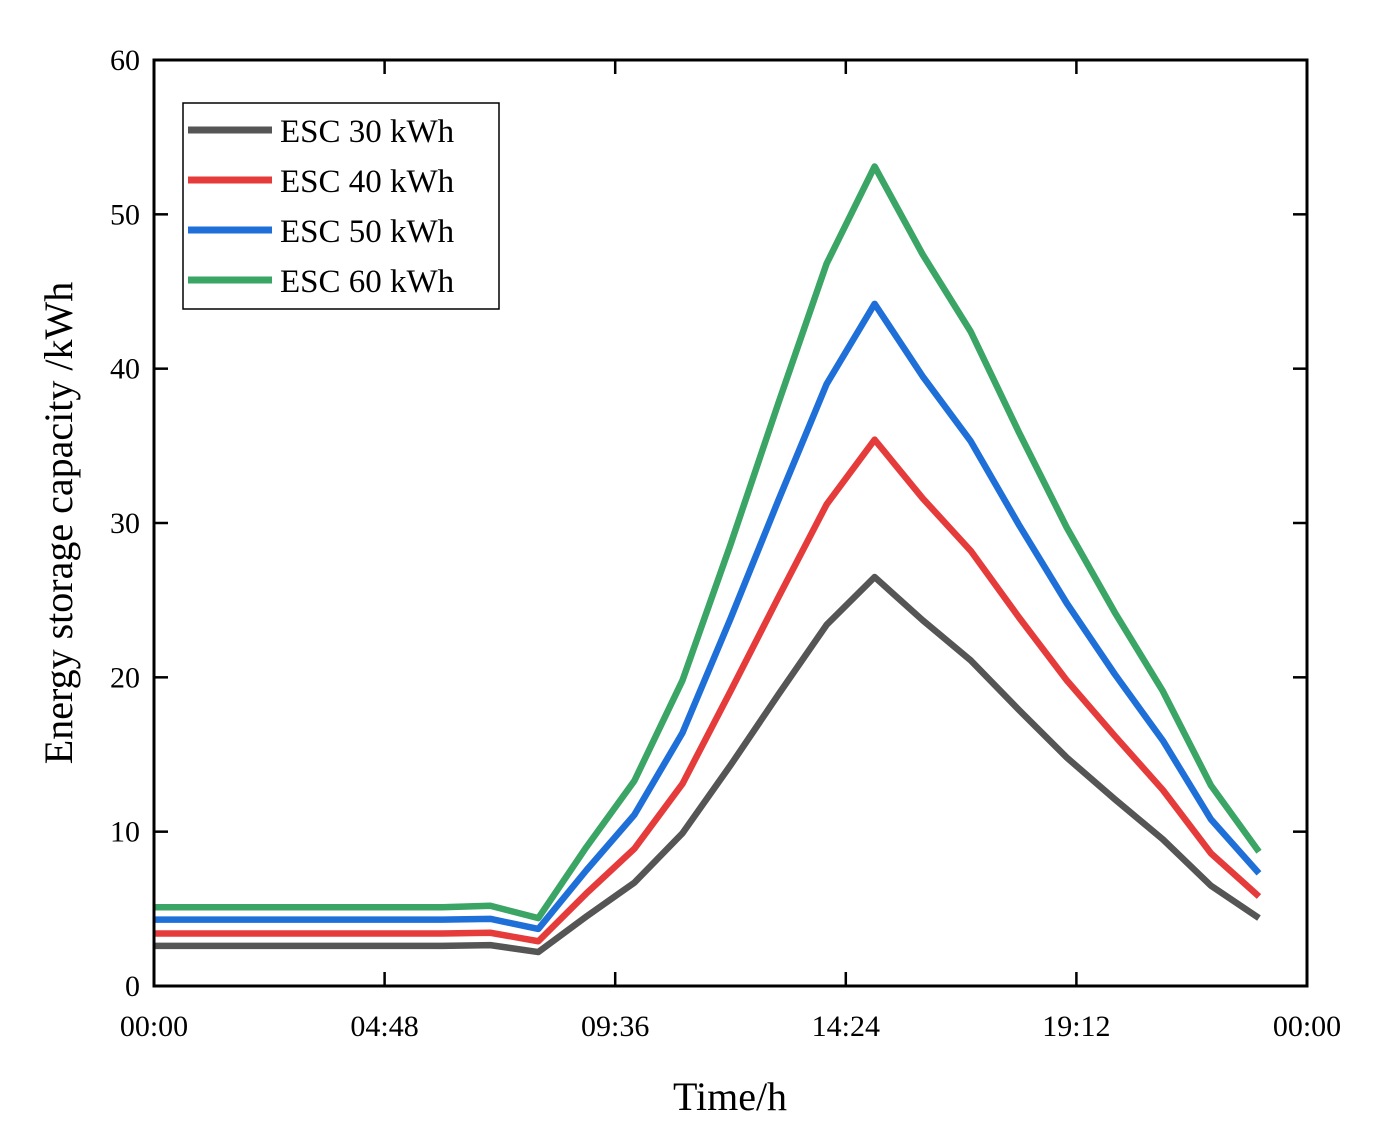 The image size is (1378, 1146). I want to click on legend-label-4: ESC 60 kWh, so click(367, 282).